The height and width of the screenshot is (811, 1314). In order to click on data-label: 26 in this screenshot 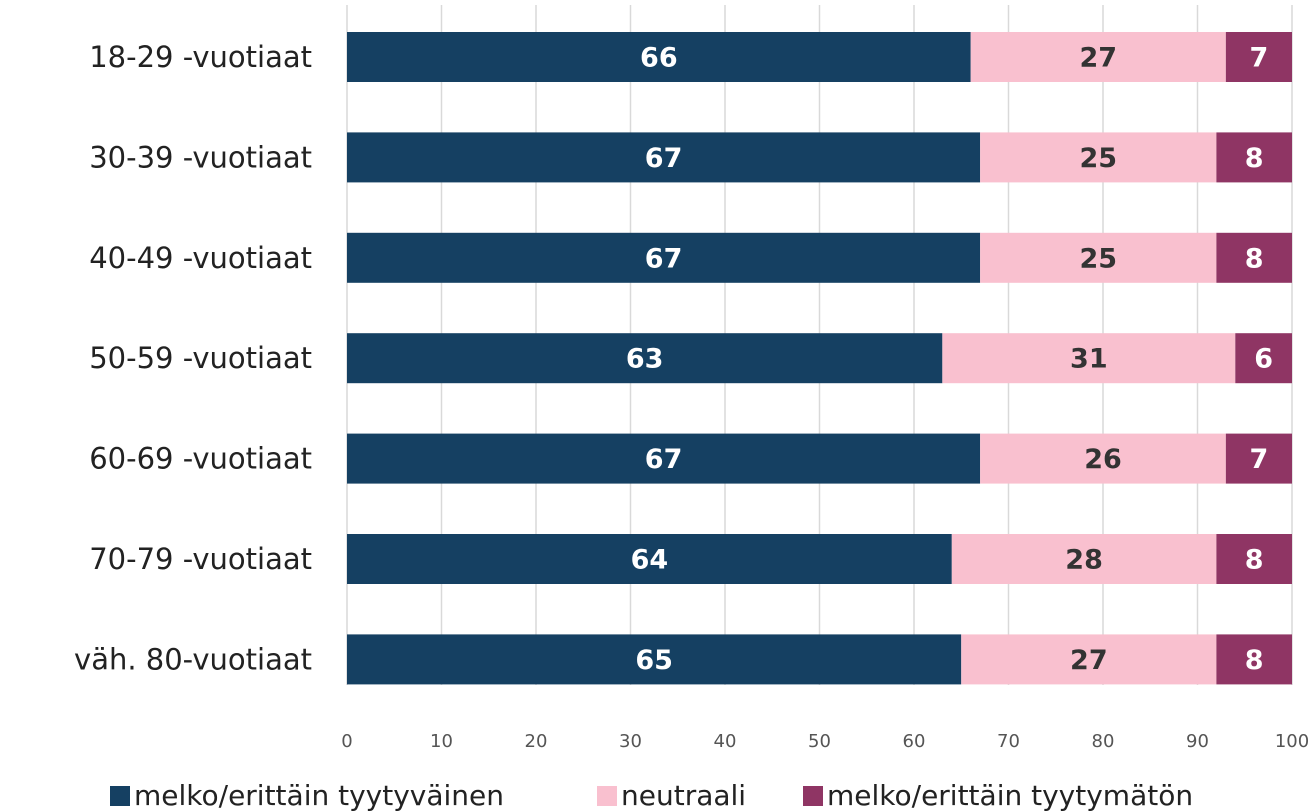, I will do `click(1103, 459)`.